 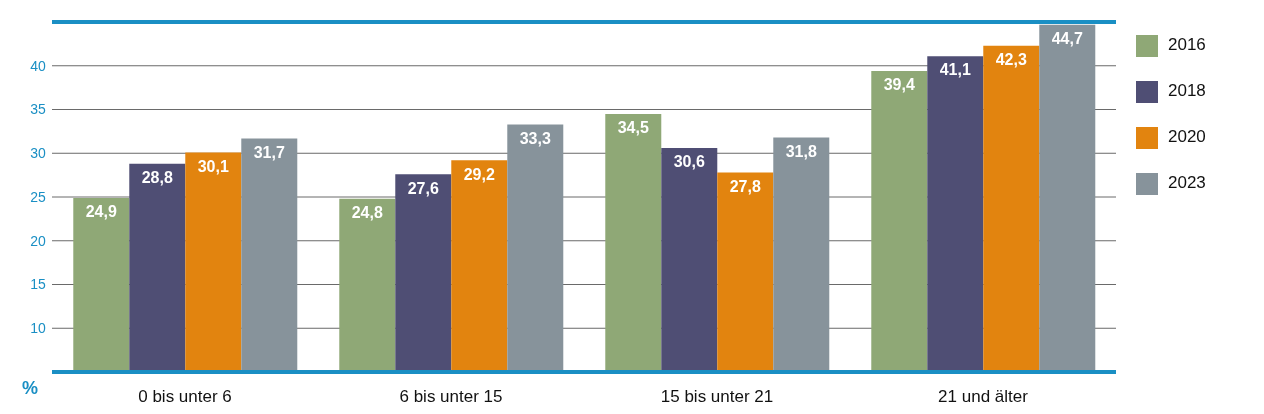 I want to click on data-label: 42,3, so click(x=1011, y=59).